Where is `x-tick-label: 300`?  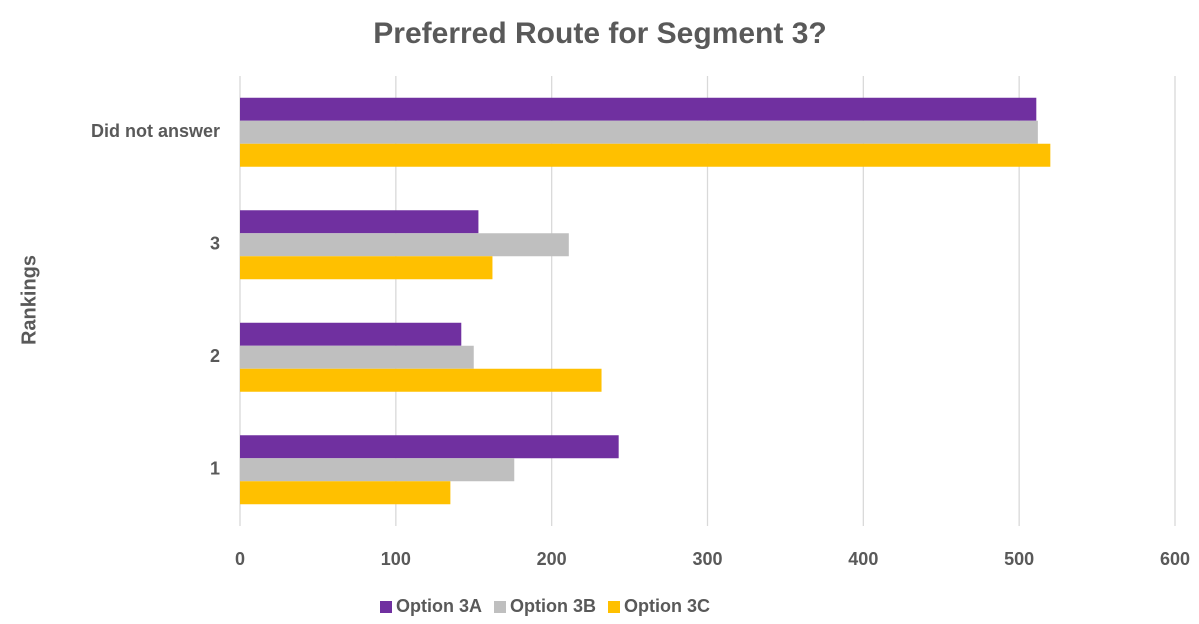 x-tick-label: 300 is located at coordinates (707, 559).